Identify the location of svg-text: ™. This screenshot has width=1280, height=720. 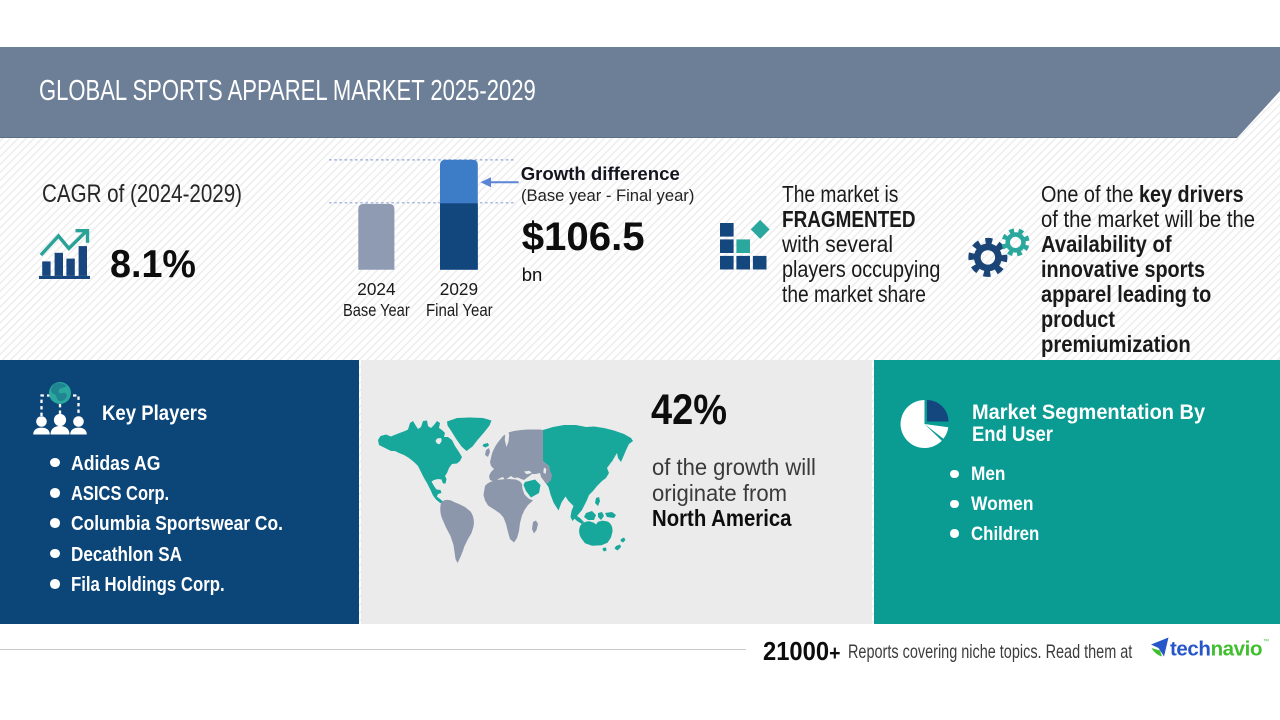
(1266, 641).